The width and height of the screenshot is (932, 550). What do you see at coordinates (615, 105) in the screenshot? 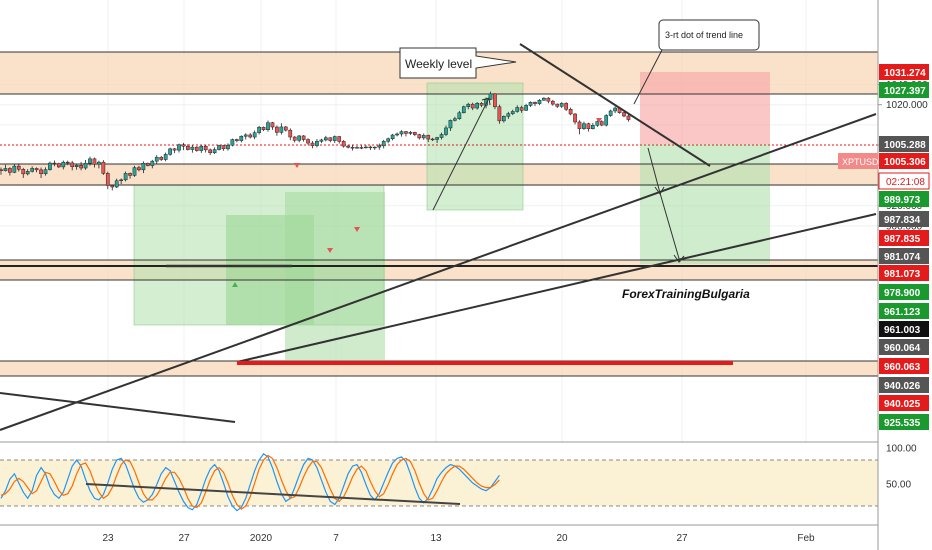
I see `descending-trend-line` at bounding box center [615, 105].